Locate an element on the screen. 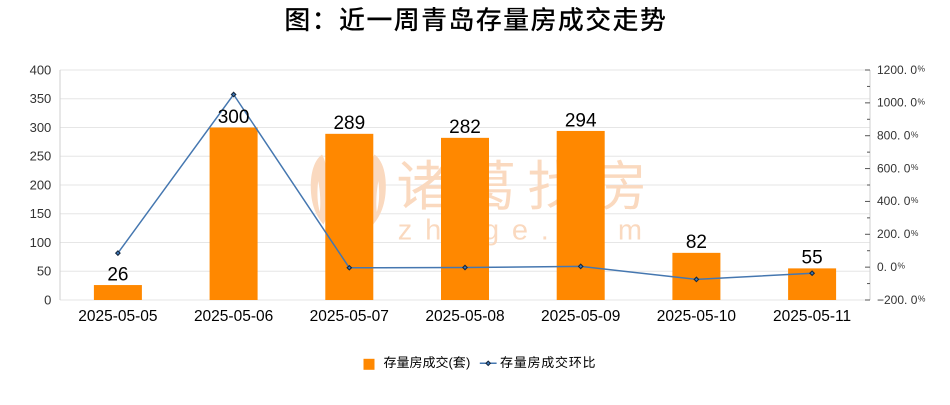 The image size is (950, 405). svg-text: 250 is located at coordinates (41, 156).